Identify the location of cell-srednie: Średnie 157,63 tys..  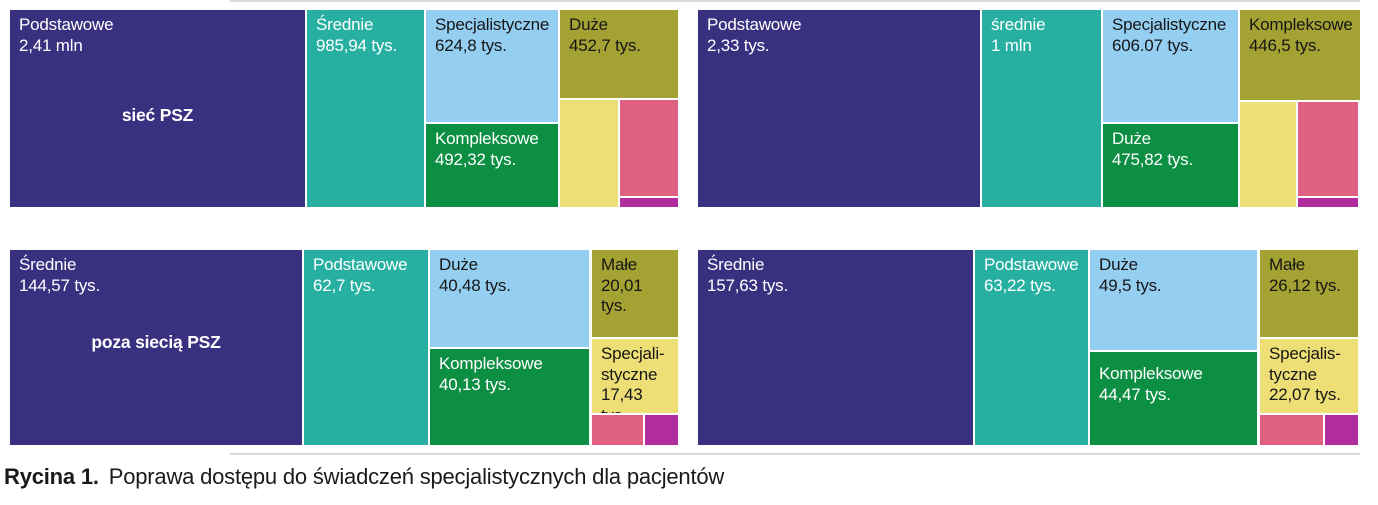
(835, 347).